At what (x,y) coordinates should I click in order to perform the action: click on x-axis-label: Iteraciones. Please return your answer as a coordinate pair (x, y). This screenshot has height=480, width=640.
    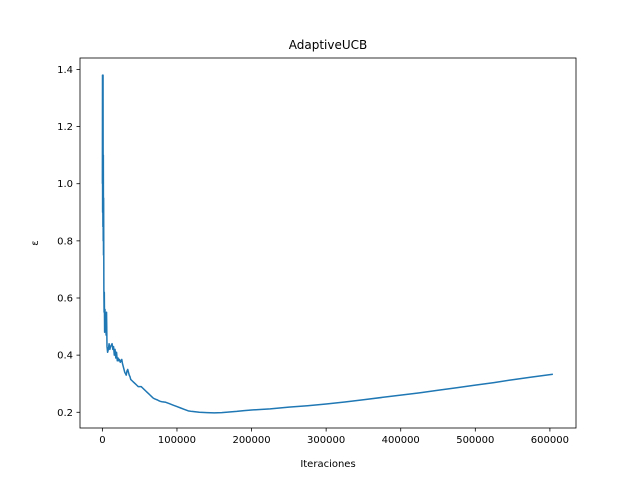
    Looking at the image, I should click on (327, 464).